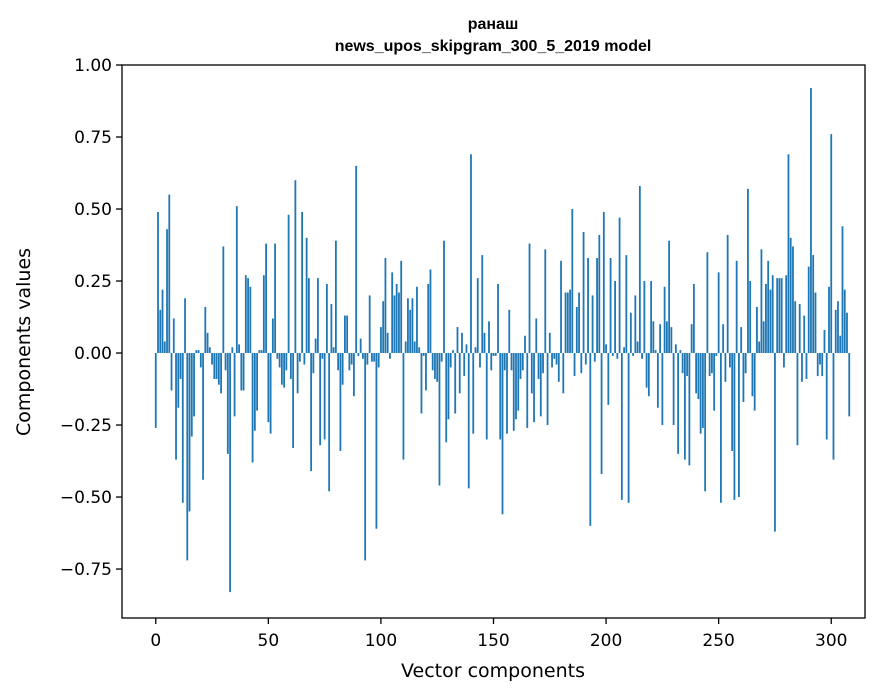  Describe the element at coordinates (606, 641) in the screenshot. I see `x-tick-label: 200` at that location.